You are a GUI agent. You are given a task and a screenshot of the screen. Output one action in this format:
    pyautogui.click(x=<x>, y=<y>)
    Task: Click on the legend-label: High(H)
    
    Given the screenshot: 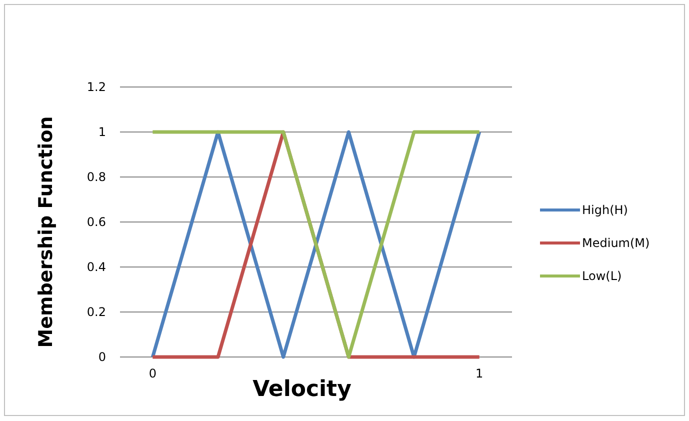 What is the action you would take?
    pyautogui.click(x=605, y=210)
    